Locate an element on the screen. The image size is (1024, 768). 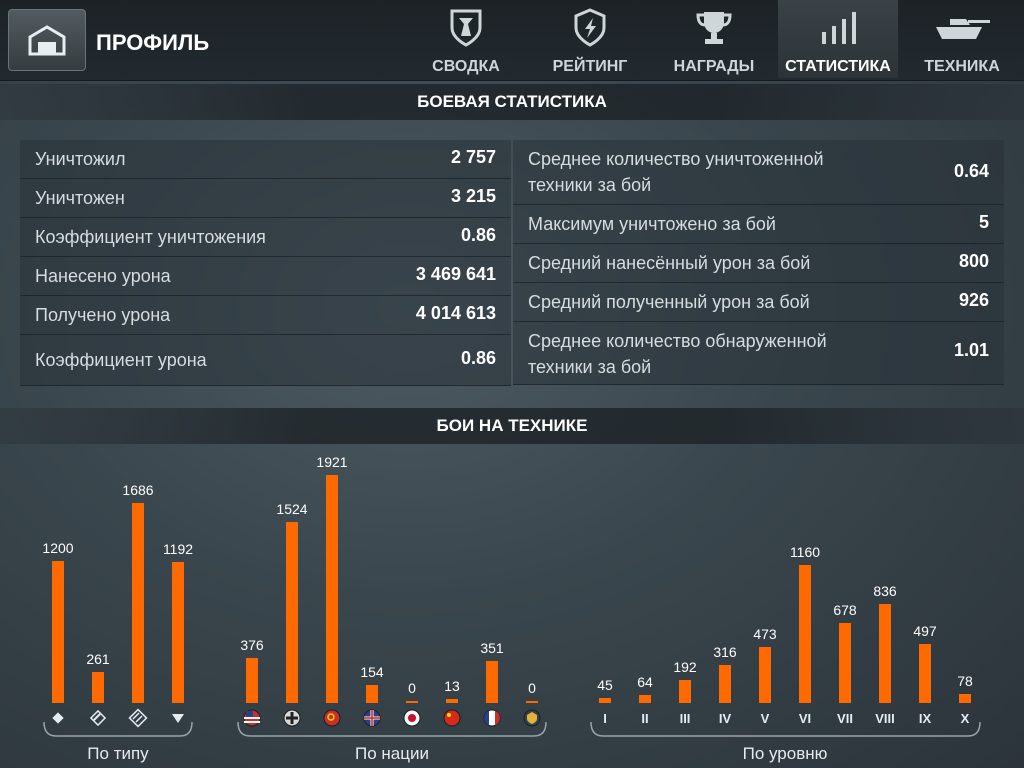
stat-value: 2 757 is located at coordinates (473, 157).